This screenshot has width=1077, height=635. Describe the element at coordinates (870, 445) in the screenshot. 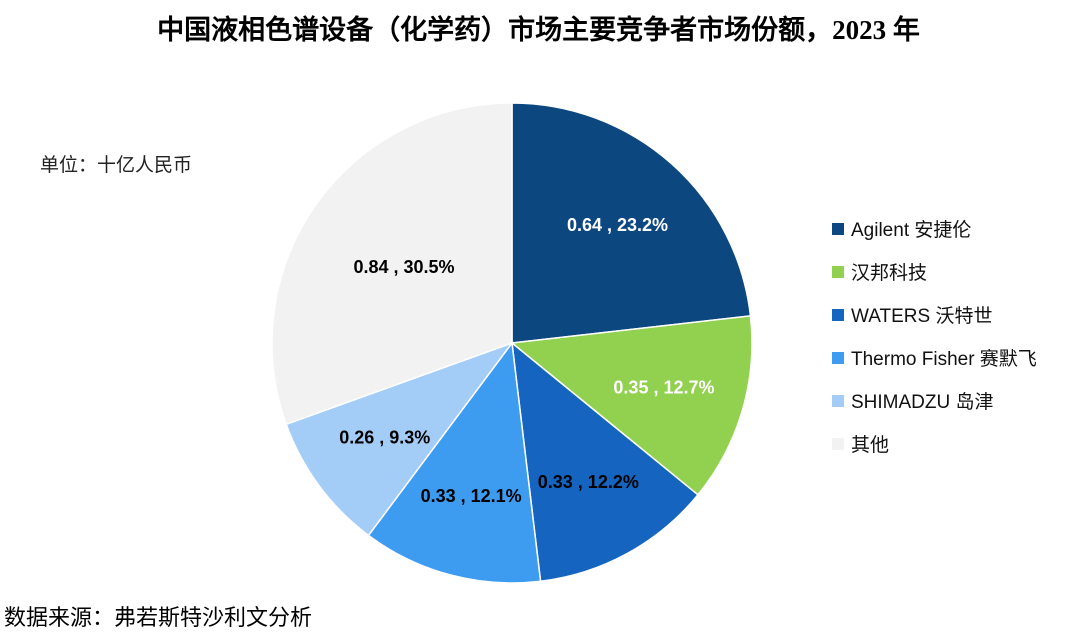

I see `legend-label: 其他` at that location.